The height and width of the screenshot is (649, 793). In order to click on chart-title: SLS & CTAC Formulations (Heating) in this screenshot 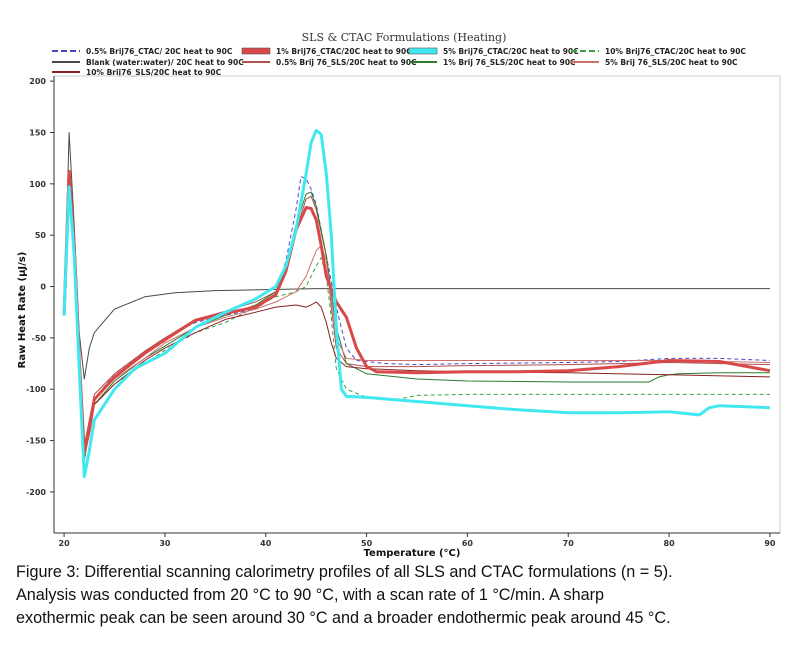, I will do `click(404, 37)`.